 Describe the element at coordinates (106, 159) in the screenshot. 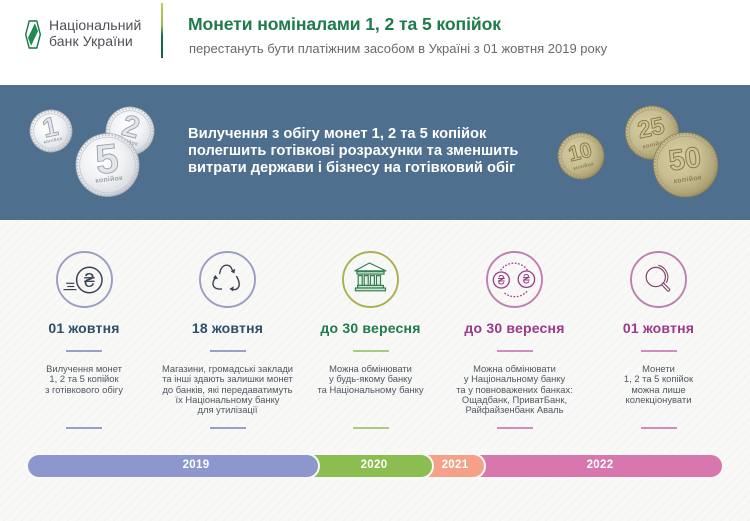

I see `svg-text: 5` at that location.